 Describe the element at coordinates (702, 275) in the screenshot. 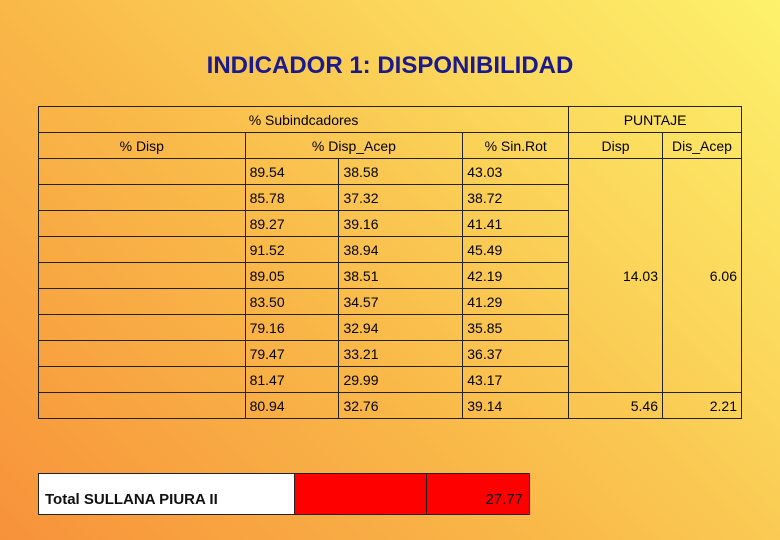

I see `puntaje-dis-acep-group1: 6.06` at that location.